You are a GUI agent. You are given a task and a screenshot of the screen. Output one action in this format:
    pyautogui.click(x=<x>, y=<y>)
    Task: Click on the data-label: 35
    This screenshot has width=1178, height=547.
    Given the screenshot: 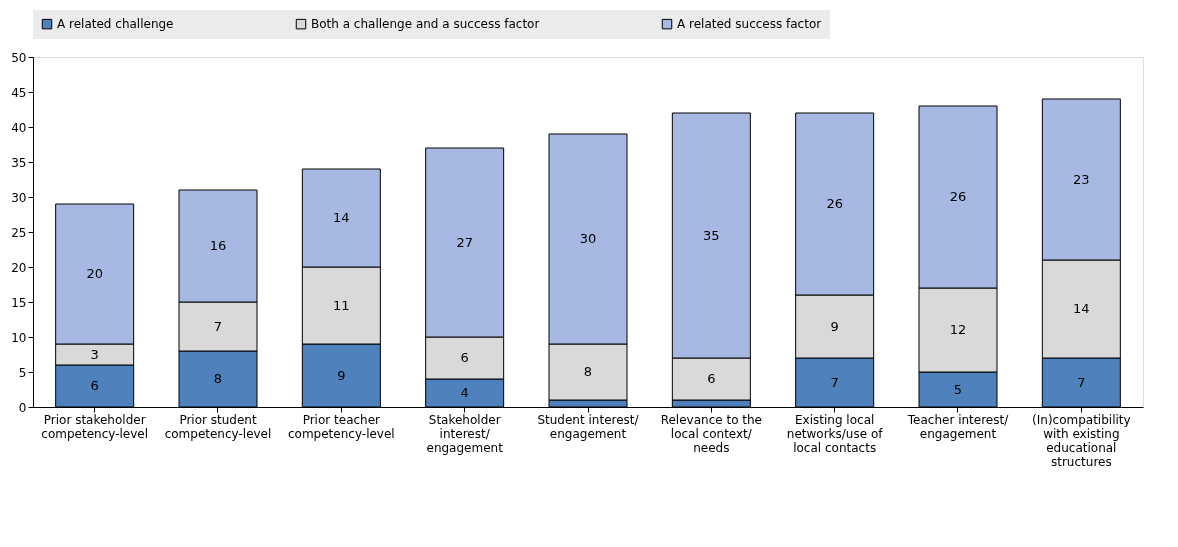 What is the action you would take?
    pyautogui.click(x=711, y=235)
    